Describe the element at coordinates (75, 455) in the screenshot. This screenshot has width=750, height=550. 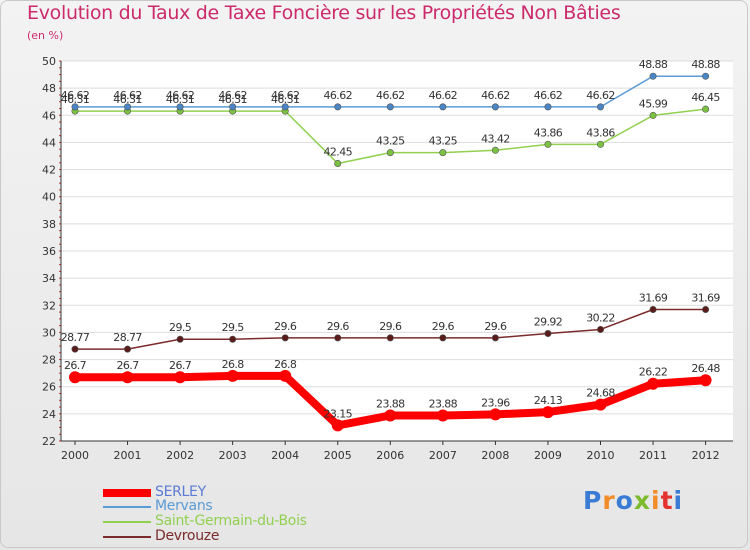
I see `x-tick-label: 2000` at that location.